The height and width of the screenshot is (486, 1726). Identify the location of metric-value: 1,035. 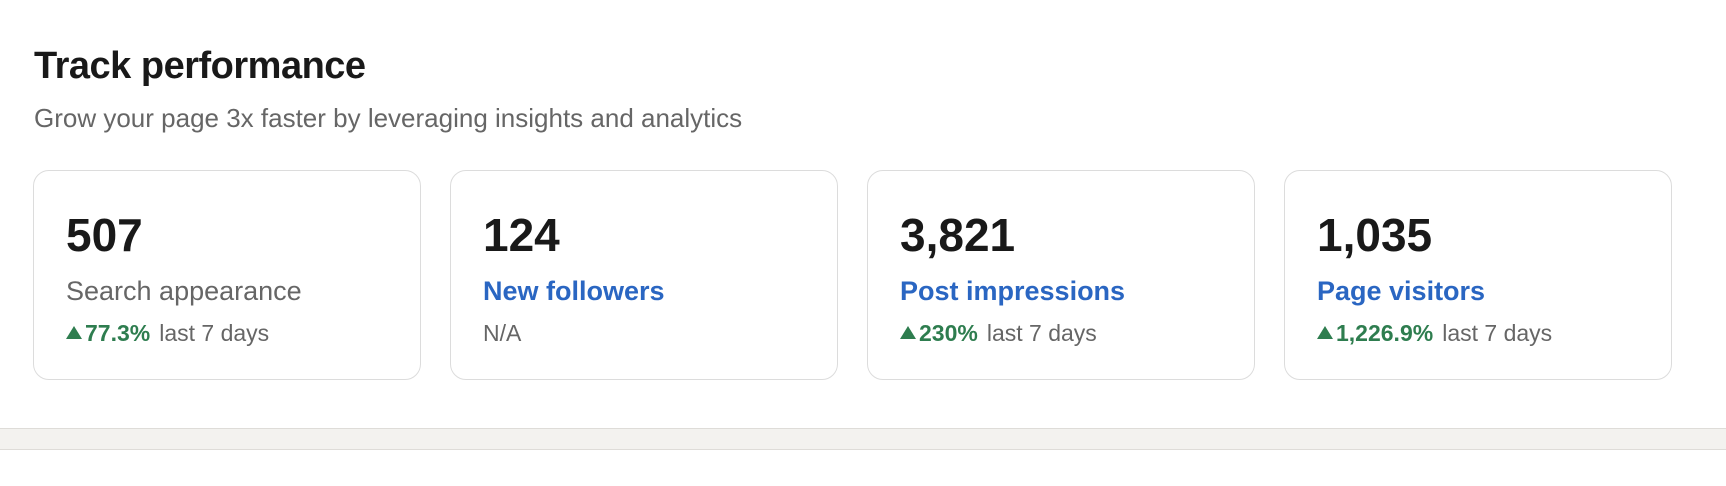
(1375, 235).